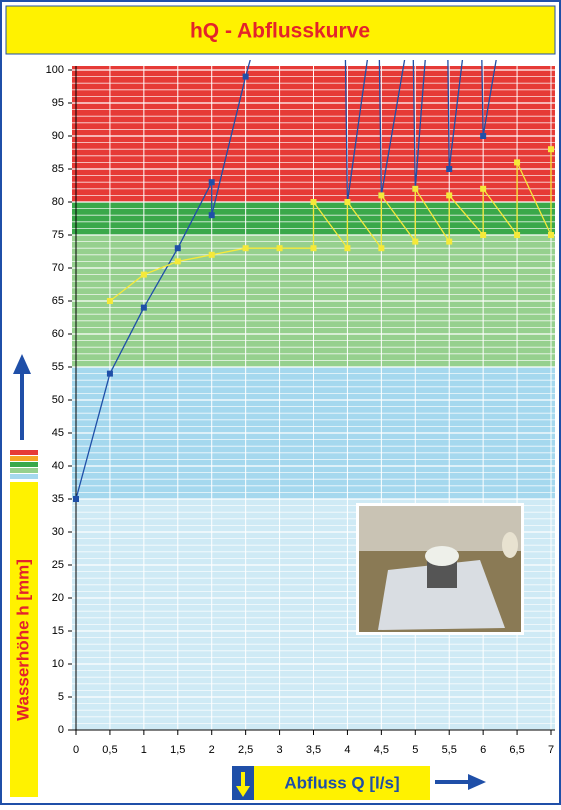 The width and height of the screenshot is (561, 810). I want to click on y-tick-label: 20, so click(58, 598).